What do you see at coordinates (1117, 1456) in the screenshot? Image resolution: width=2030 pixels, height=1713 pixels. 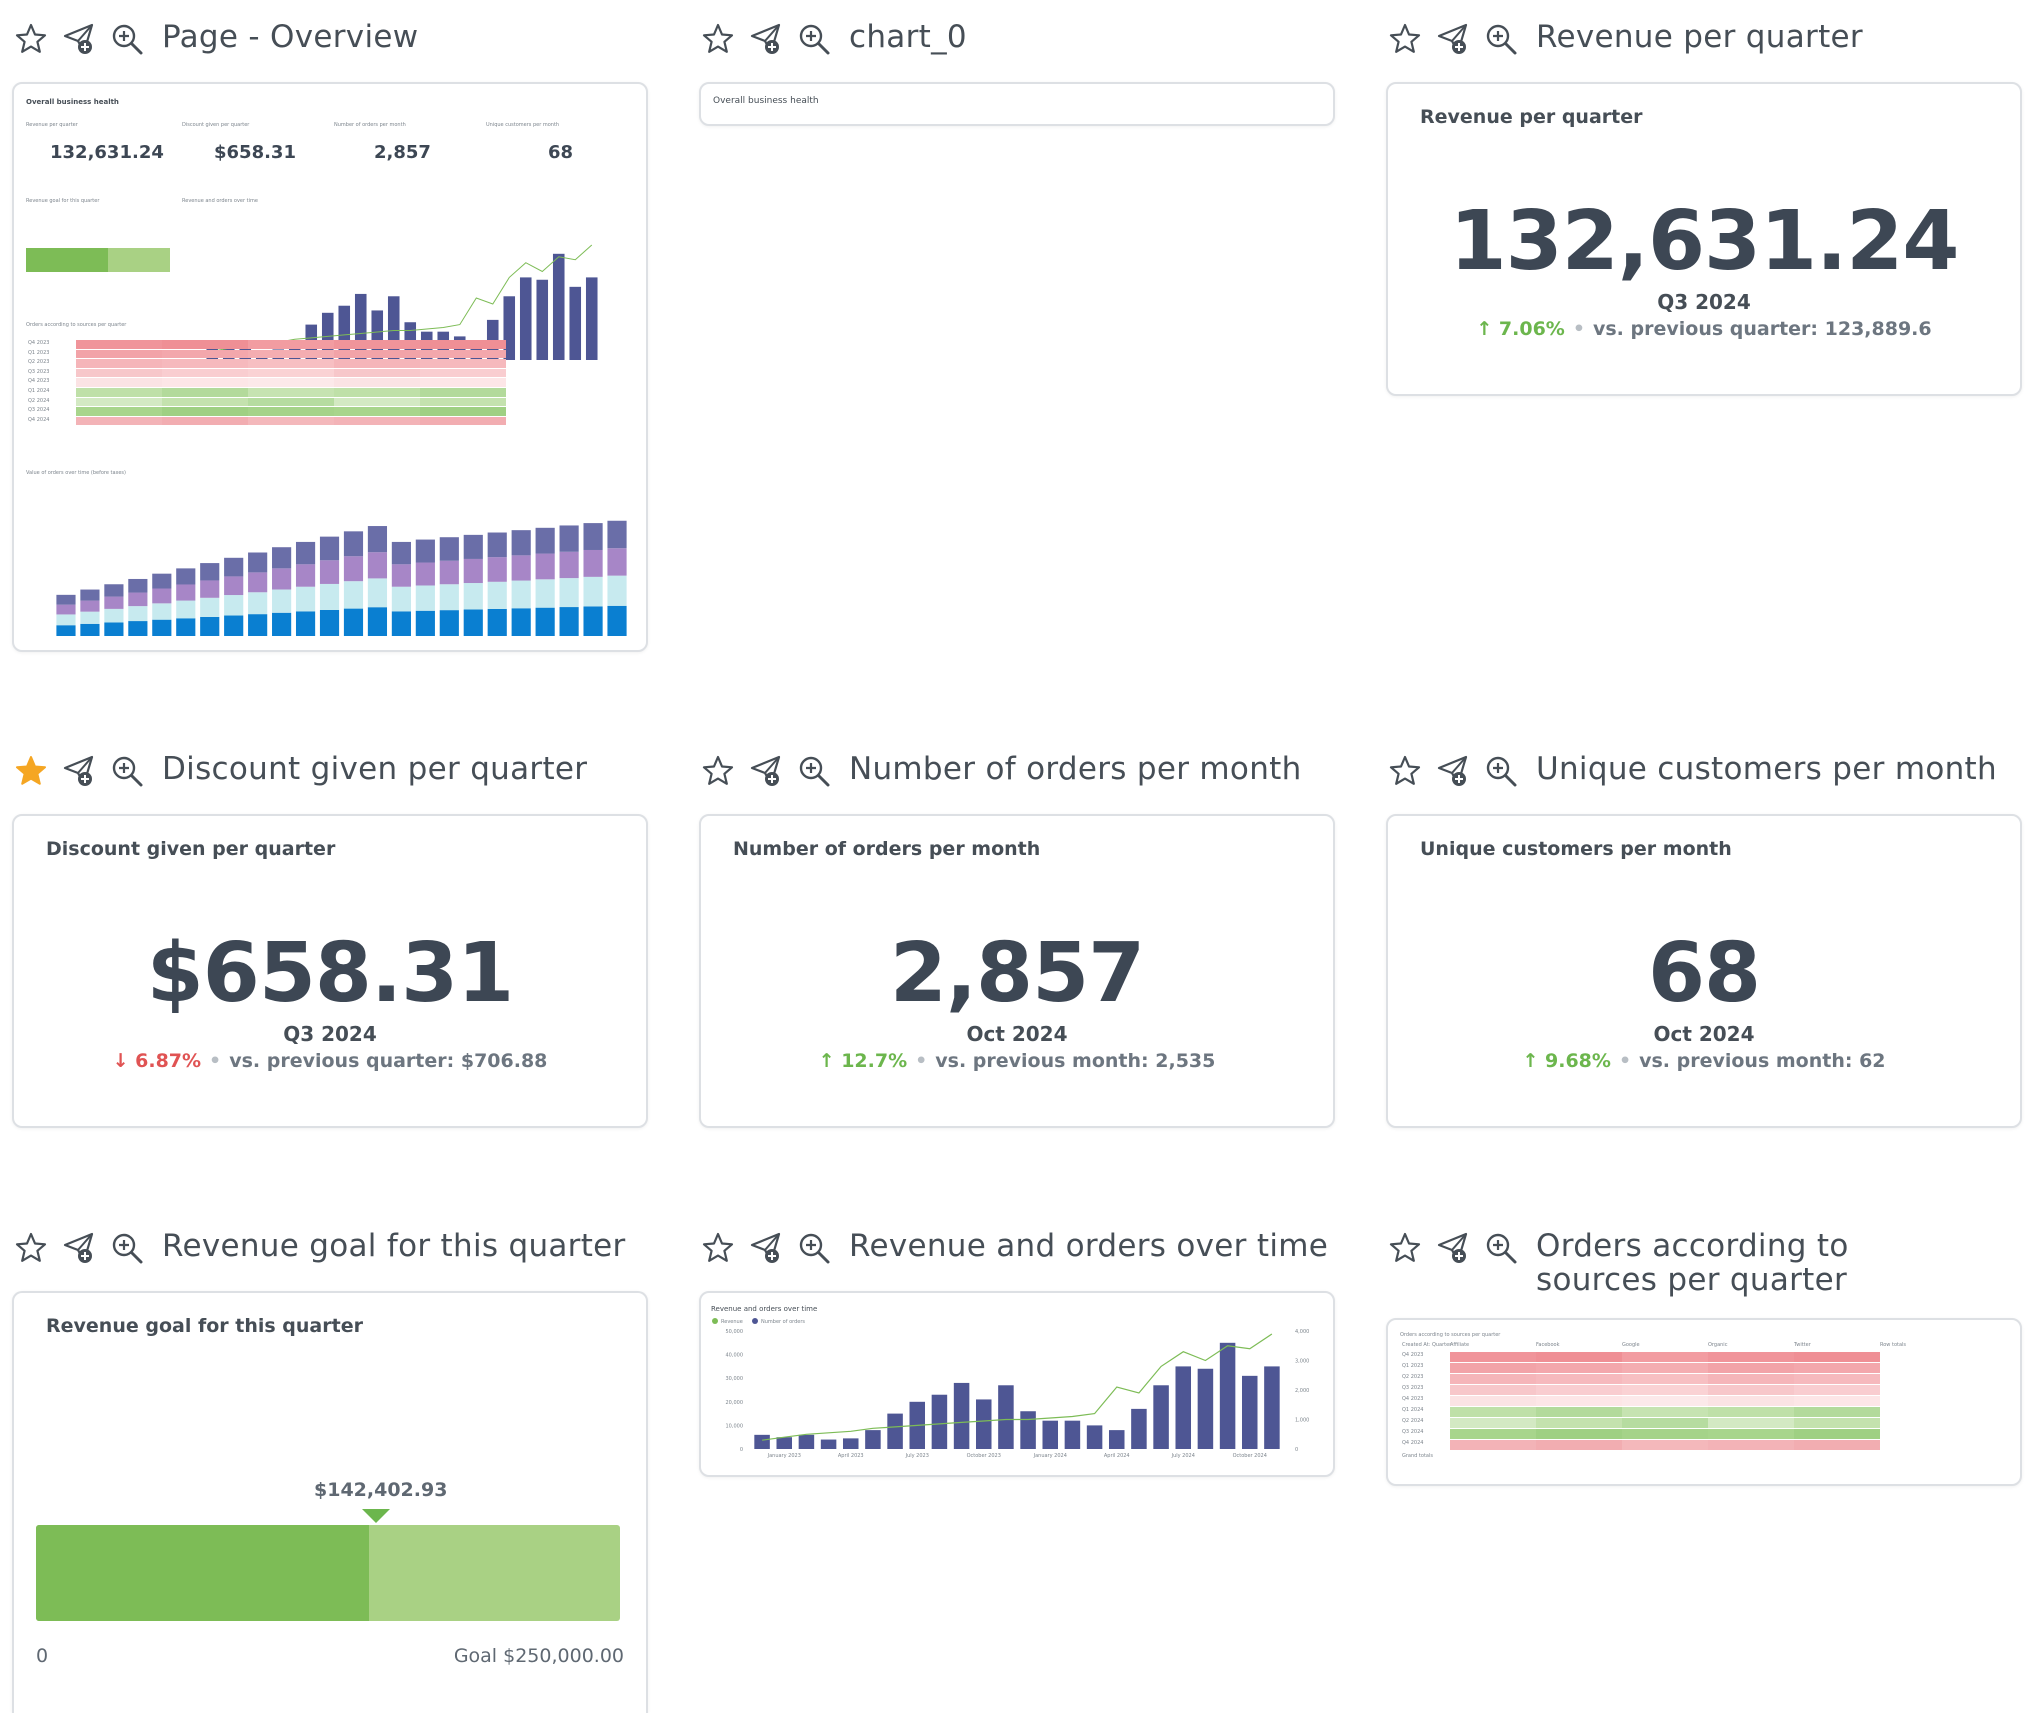 I see `x-tick: April 2024` at bounding box center [1117, 1456].